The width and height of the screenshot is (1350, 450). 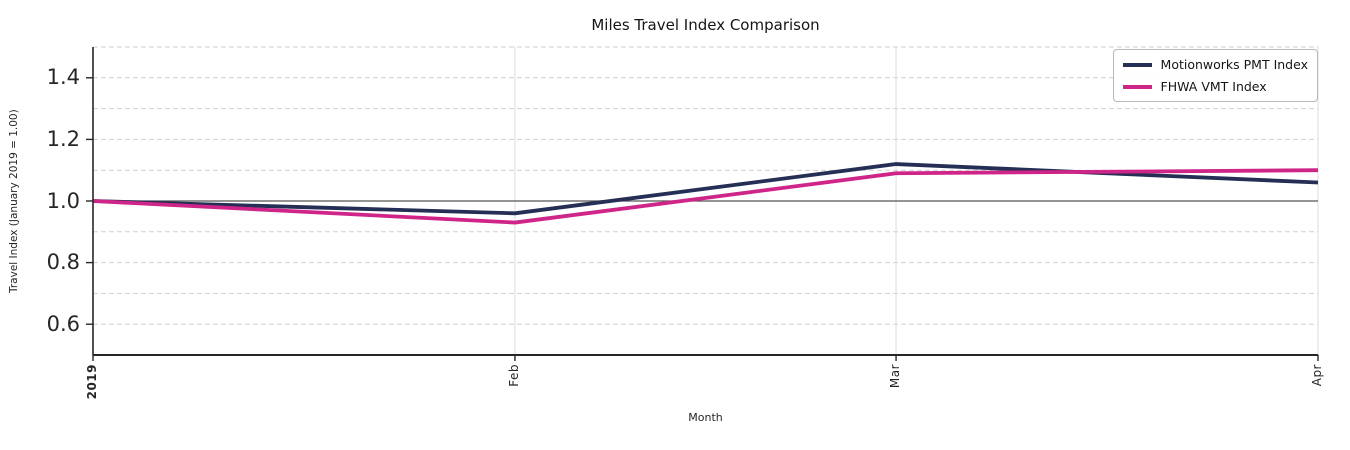 What do you see at coordinates (513, 375) in the screenshot?
I see `x-tick-label: Feb` at bounding box center [513, 375].